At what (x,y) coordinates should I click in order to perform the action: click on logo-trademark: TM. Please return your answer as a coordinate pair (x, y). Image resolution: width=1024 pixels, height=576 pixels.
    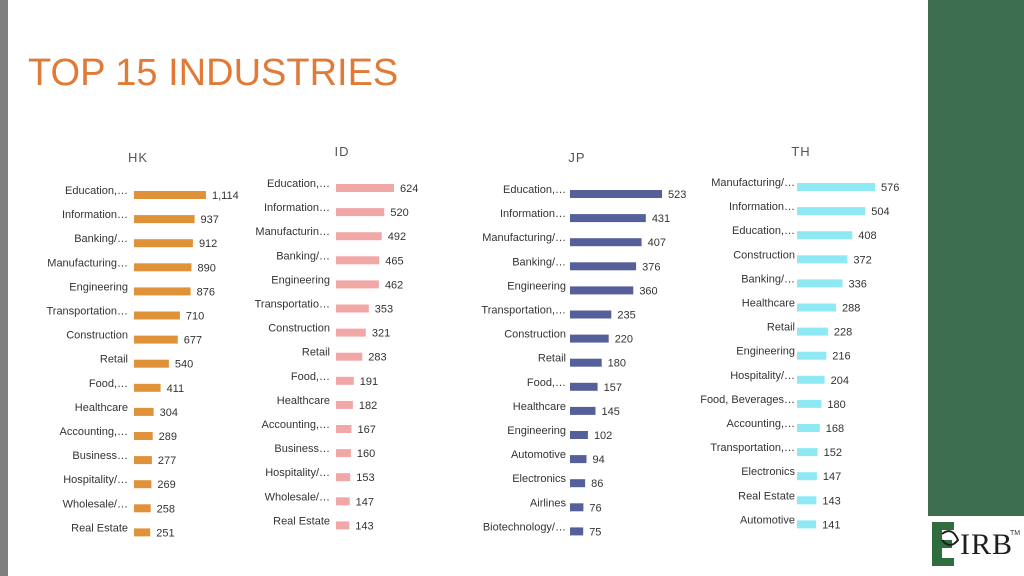
    Looking at the image, I should click on (1015, 533).